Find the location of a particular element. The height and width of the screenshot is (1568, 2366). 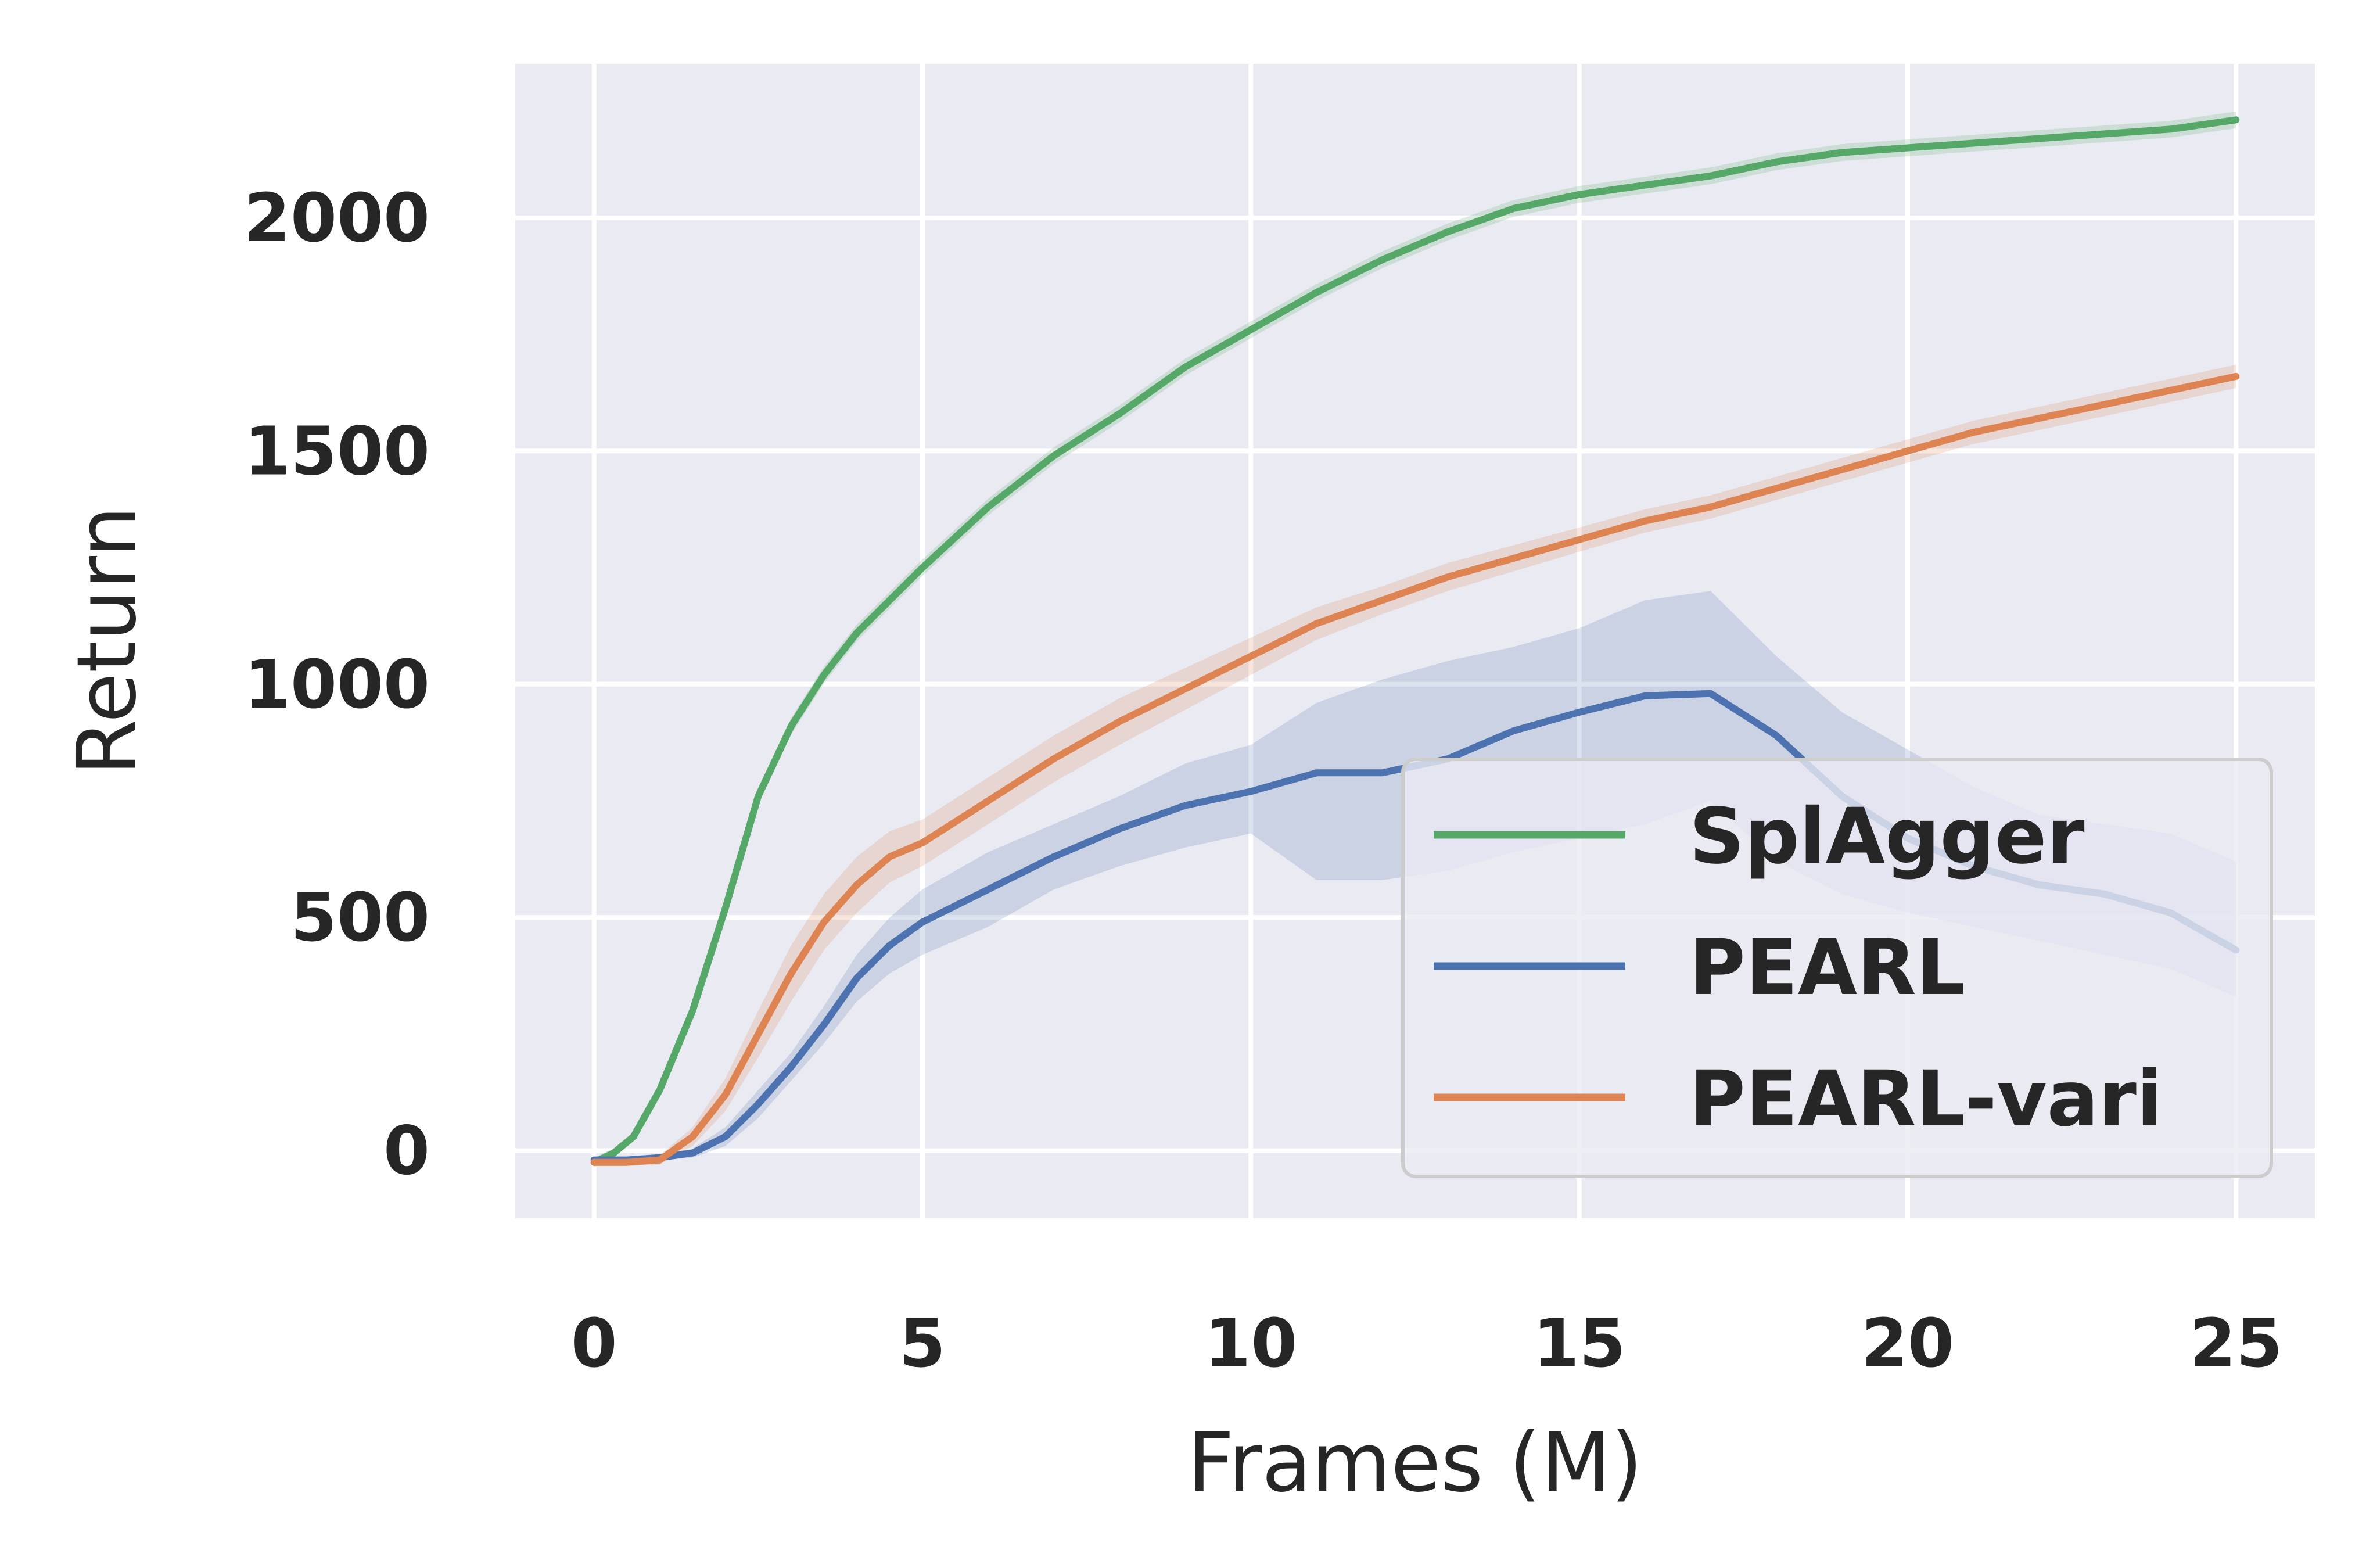

y-tick-label: 500 is located at coordinates (360, 918).